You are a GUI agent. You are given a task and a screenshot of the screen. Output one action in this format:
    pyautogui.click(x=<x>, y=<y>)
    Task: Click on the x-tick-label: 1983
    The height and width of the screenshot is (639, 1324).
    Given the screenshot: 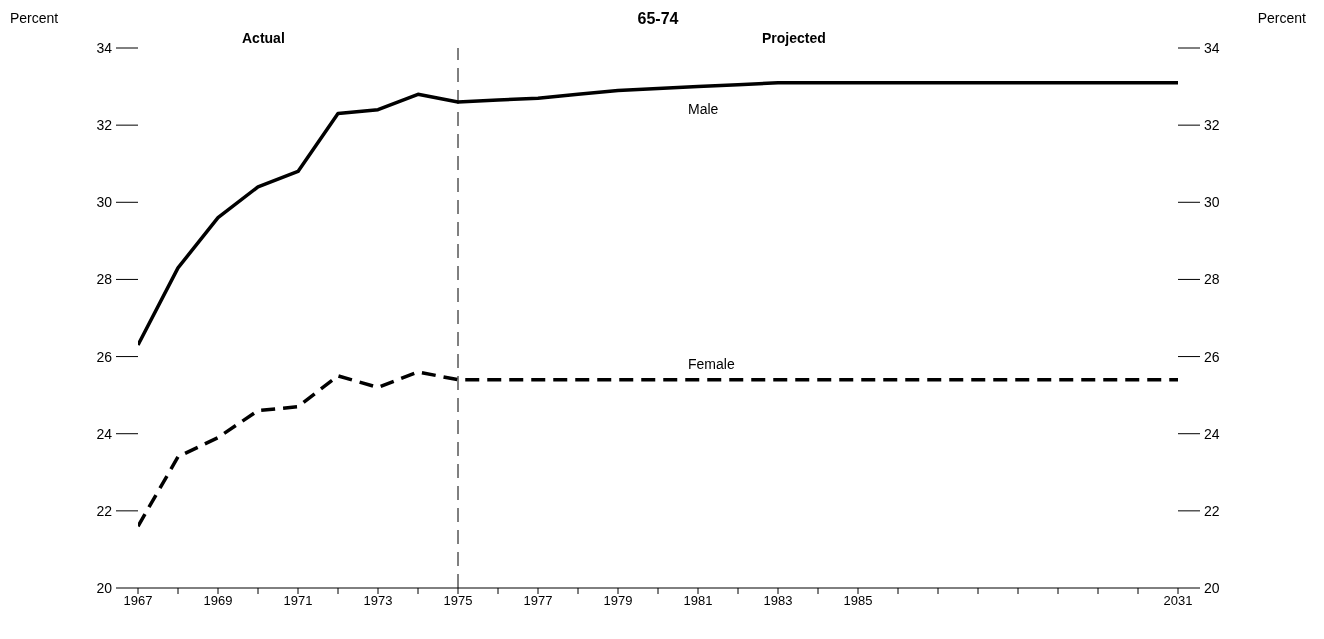 What is the action you would take?
    pyautogui.click(x=778, y=601)
    